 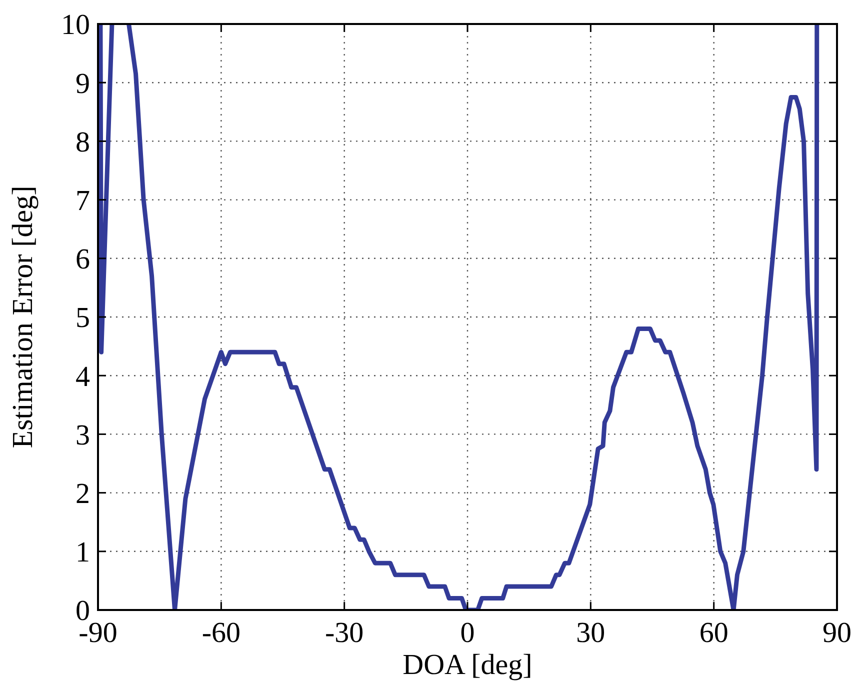 What do you see at coordinates (83, 318) in the screenshot?
I see `y-tick-label: 5` at bounding box center [83, 318].